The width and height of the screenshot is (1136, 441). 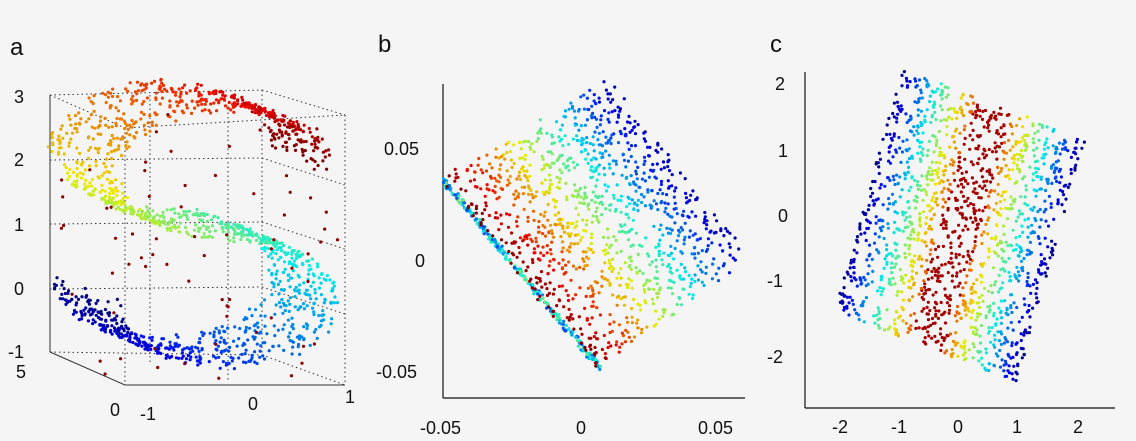 I want to click on panel-a-x-tick: 0, so click(x=253, y=404).